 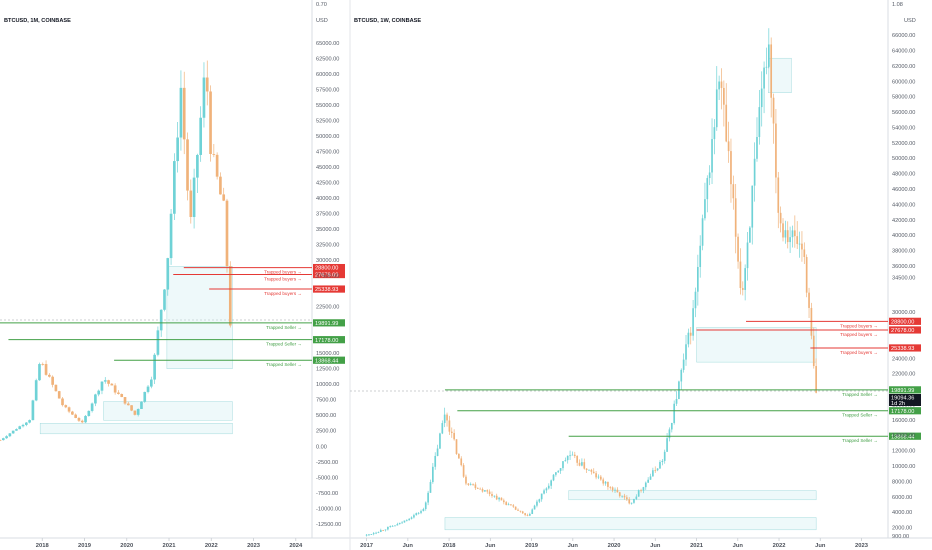 What do you see at coordinates (327, 184) in the screenshot?
I see `price-tick-label: 42500.00` at bounding box center [327, 184].